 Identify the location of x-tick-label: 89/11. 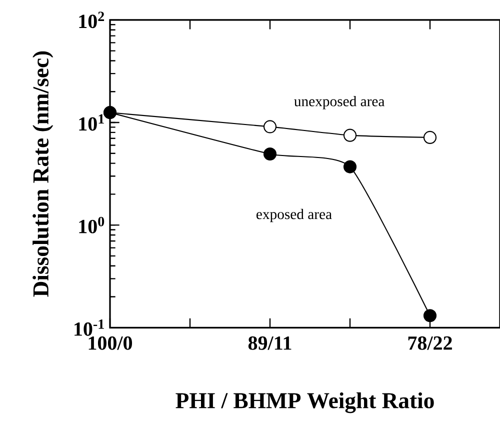
(270, 343).